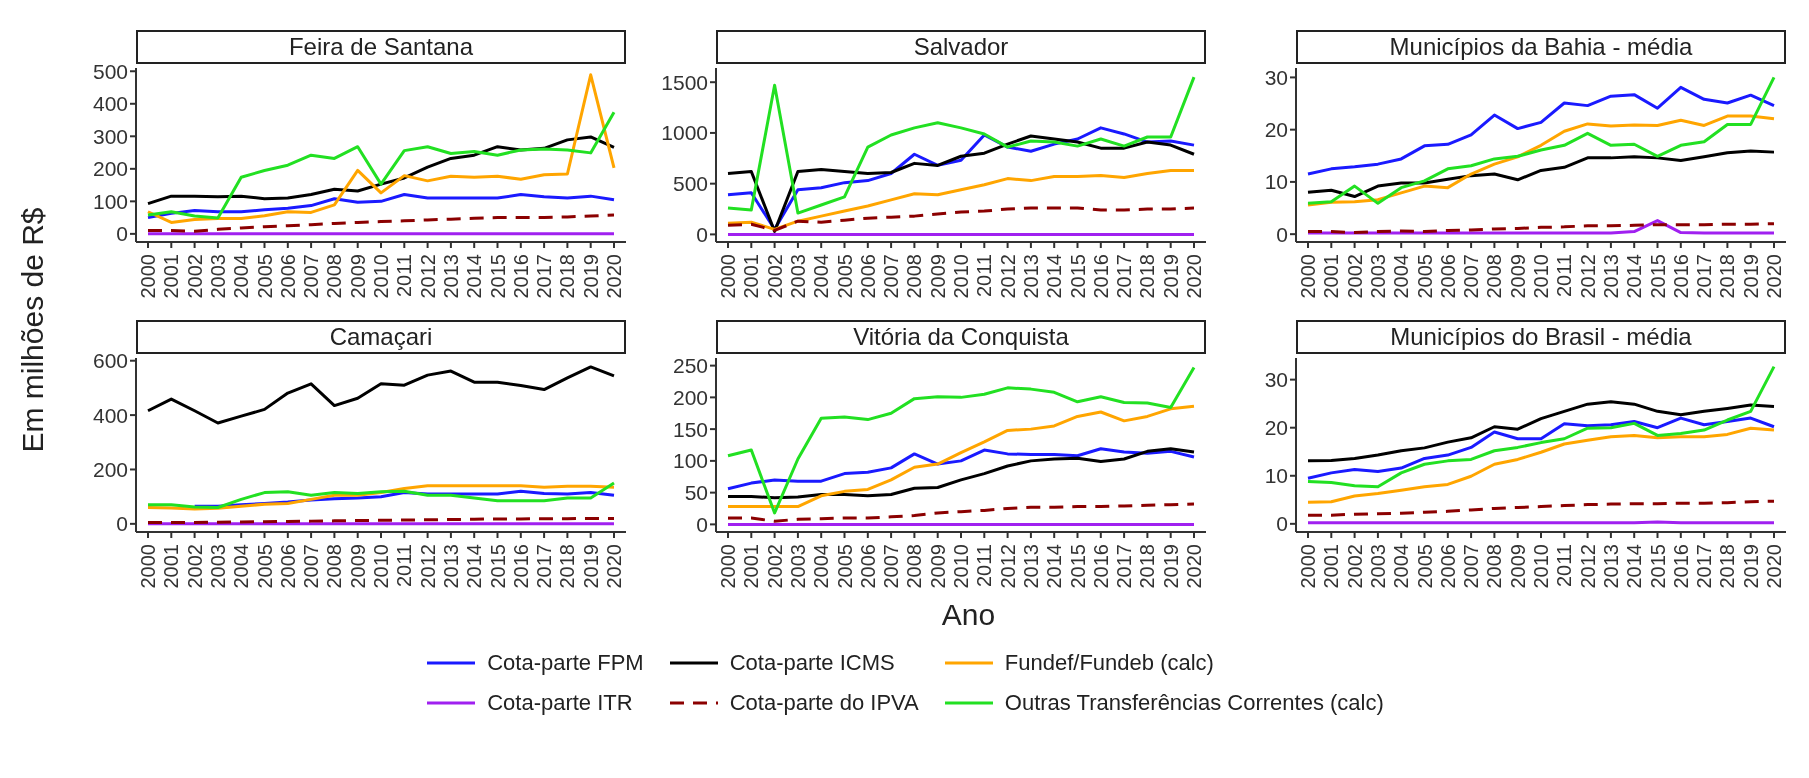 The image size is (1809, 778). I want to click on chart-title: Municípios da Bahia - média, so click(1541, 47).